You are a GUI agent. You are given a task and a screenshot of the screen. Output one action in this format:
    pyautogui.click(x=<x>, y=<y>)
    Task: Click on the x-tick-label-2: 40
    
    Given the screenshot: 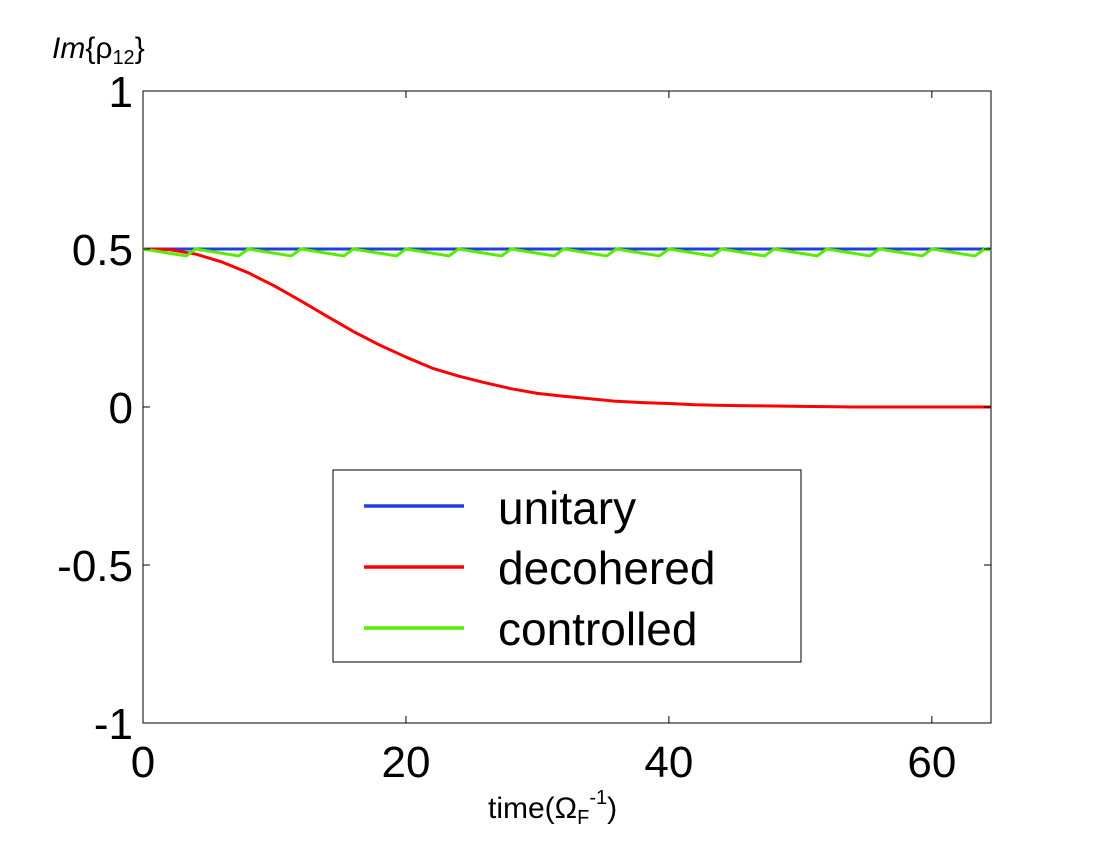 What is the action you would take?
    pyautogui.click(x=668, y=762)
    